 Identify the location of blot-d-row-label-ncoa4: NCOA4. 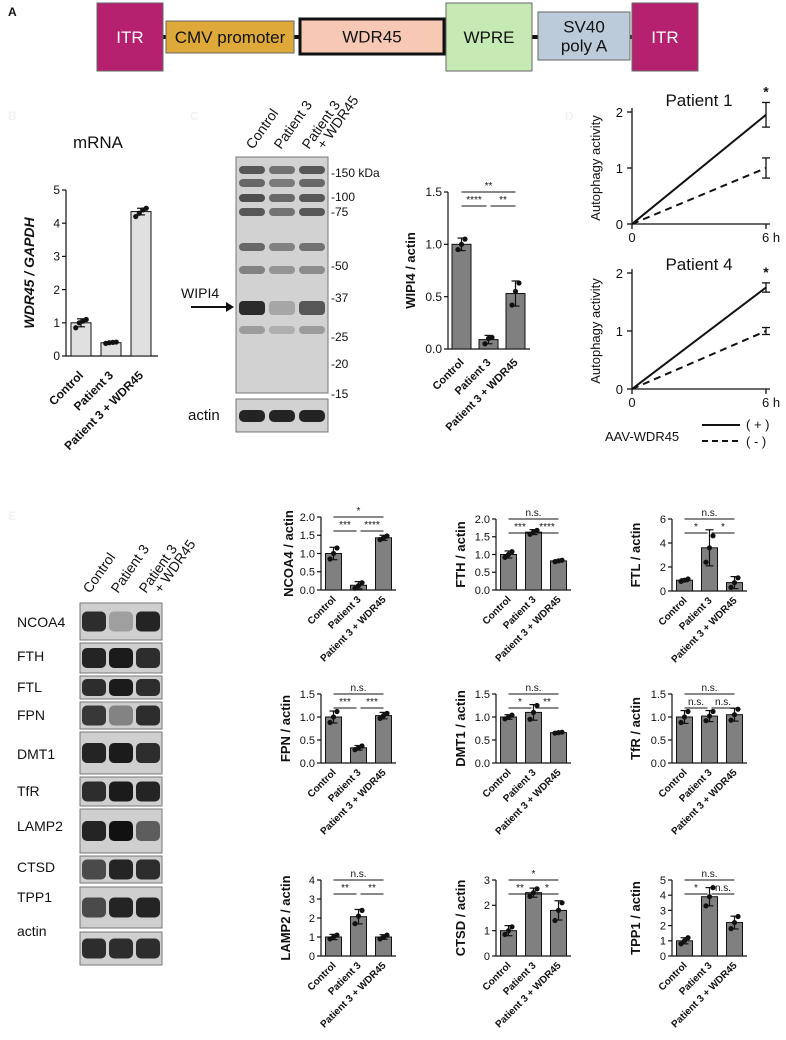
(41, 622).